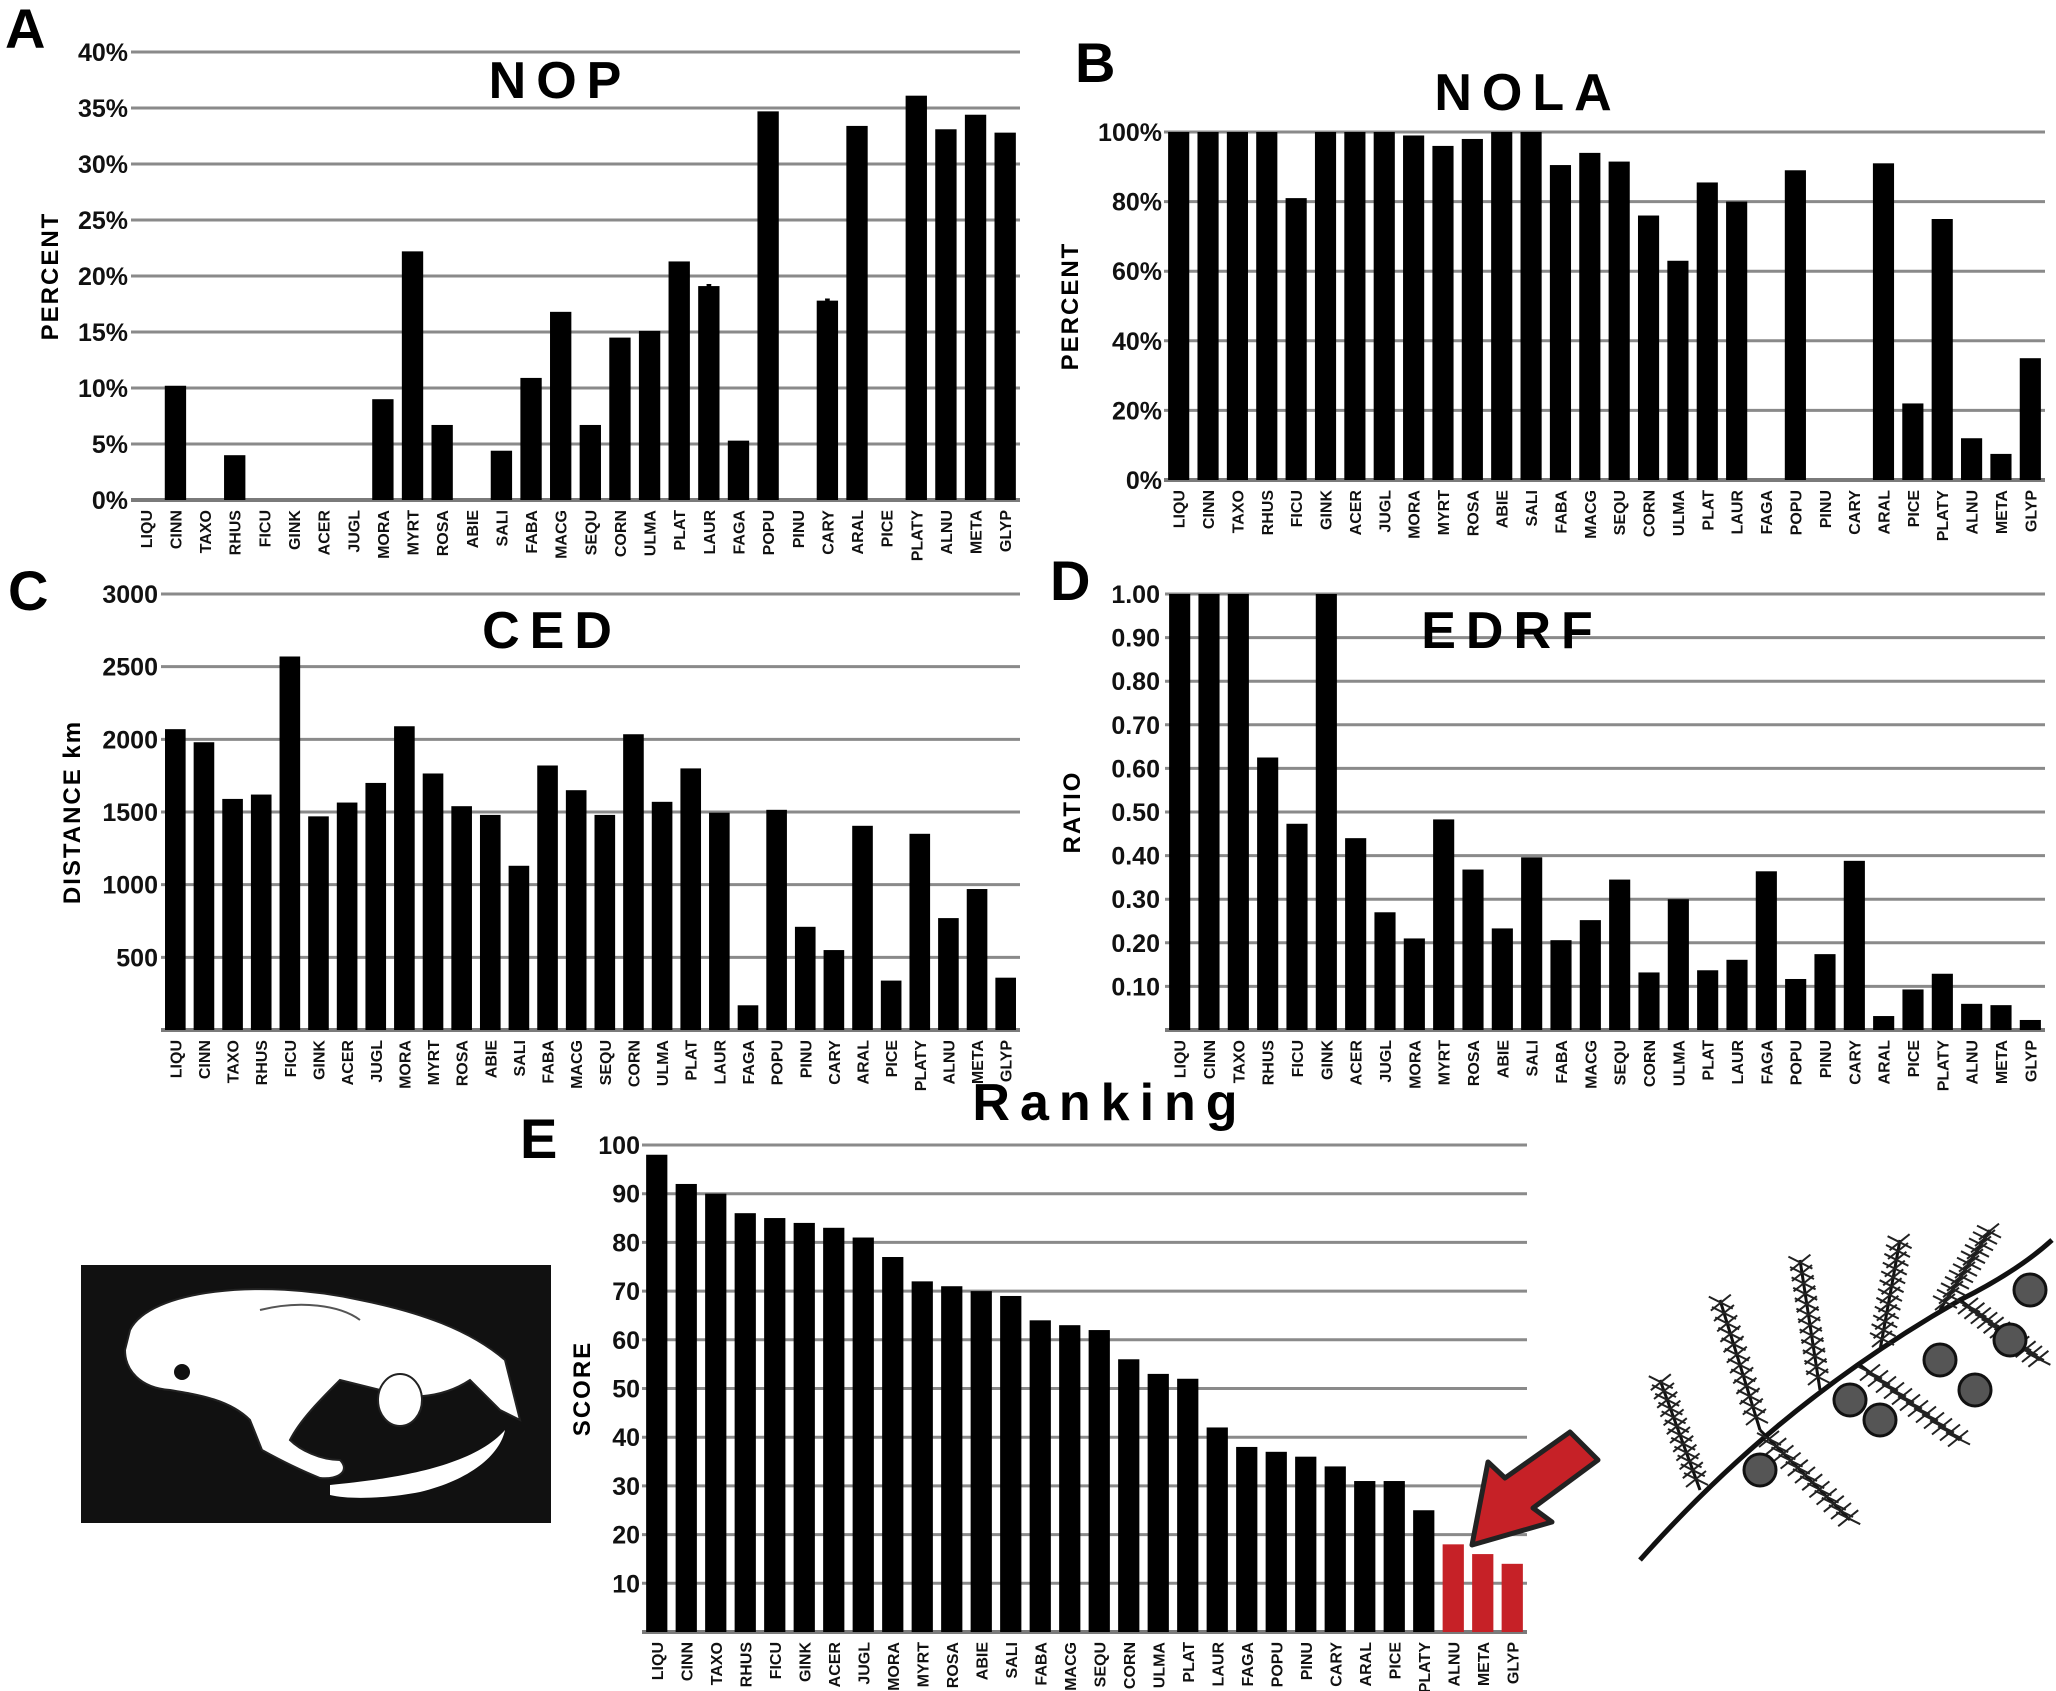 Image resolution: width=2056 pixels, height=1691 pixels. What do you see at coordinates (1560, 322) in the screenshot?
I see `bar-faba` at bounding box center [1560, 322].